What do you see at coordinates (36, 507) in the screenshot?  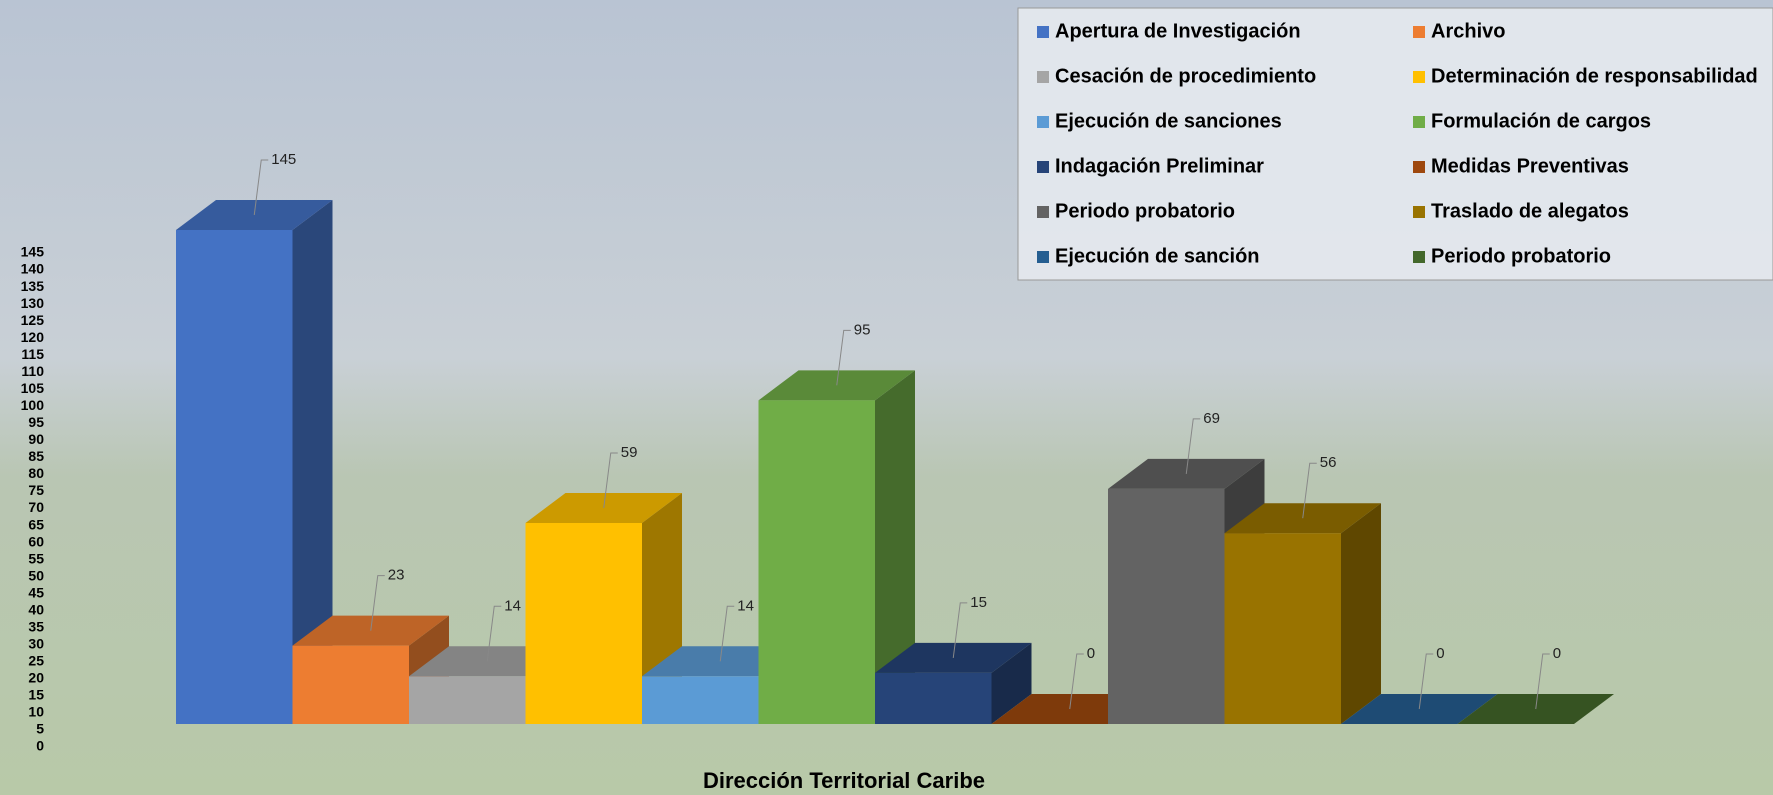 I see `y-tick-label: 70` at bounding box center [36, 507].